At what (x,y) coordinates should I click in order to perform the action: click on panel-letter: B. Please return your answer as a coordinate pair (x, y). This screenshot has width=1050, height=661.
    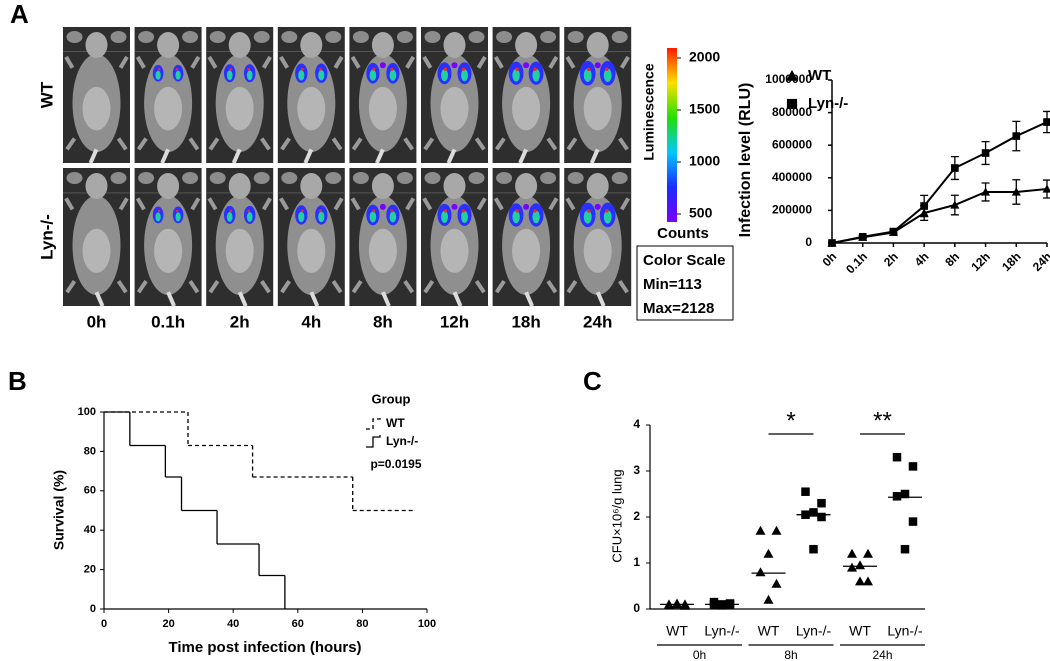
    Looking at the image, I should click on (17, 381).